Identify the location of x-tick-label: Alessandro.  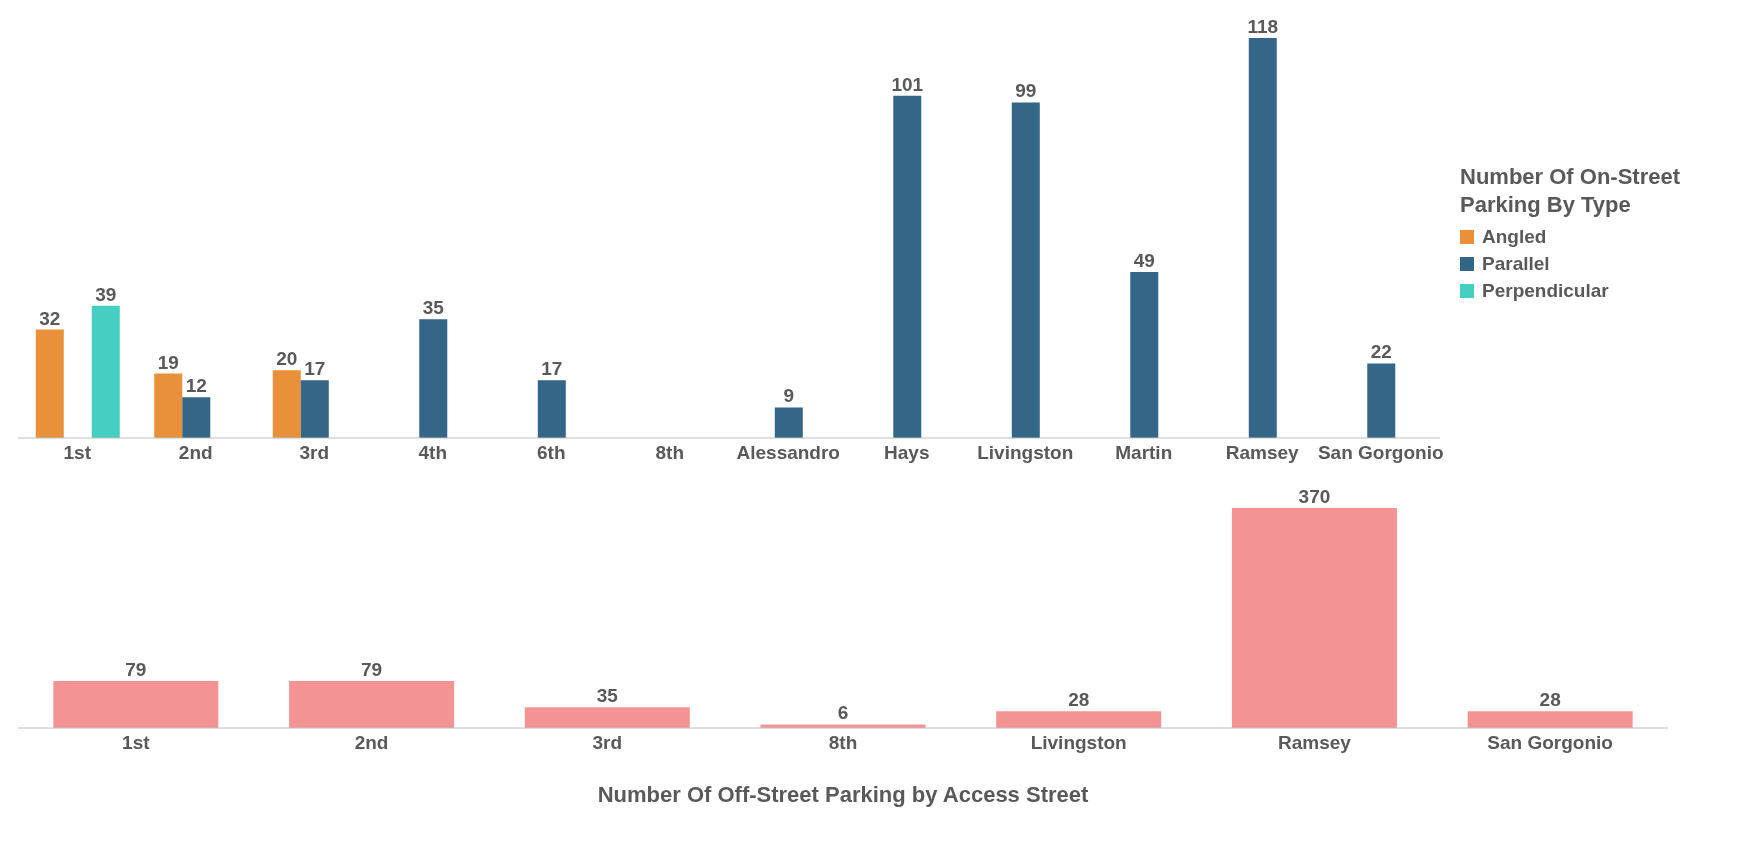
(788, 453).